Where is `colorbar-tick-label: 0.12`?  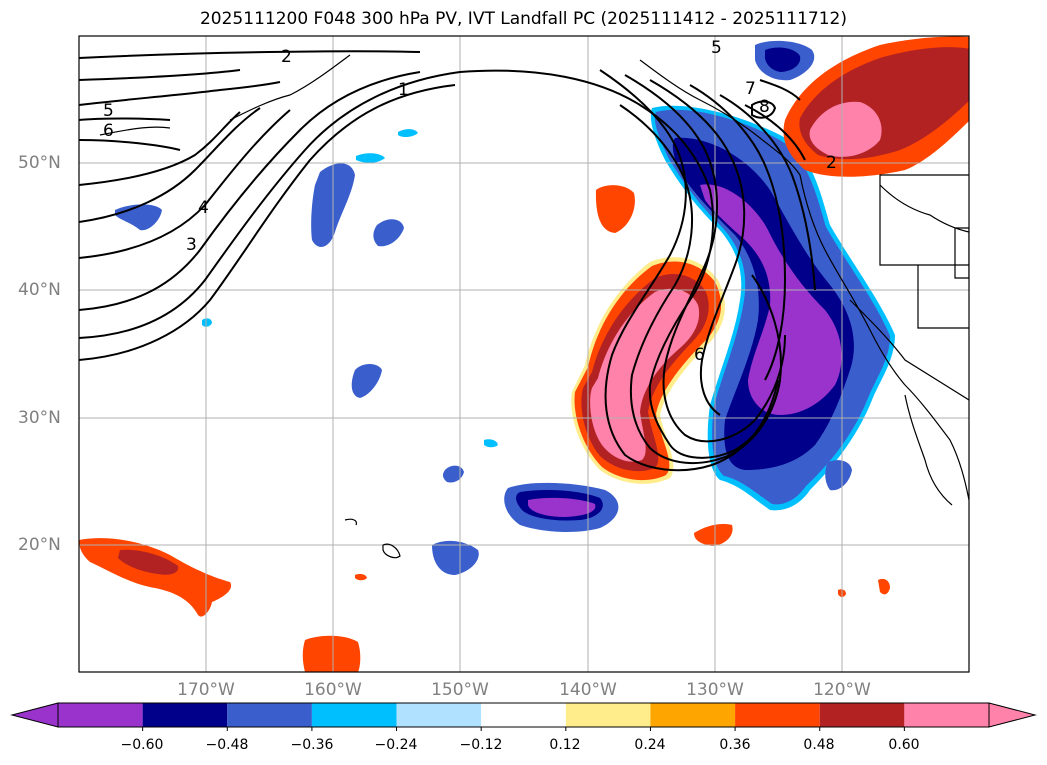 colorbar-tick-label: 0.12 is located at coordinates (565, 745).